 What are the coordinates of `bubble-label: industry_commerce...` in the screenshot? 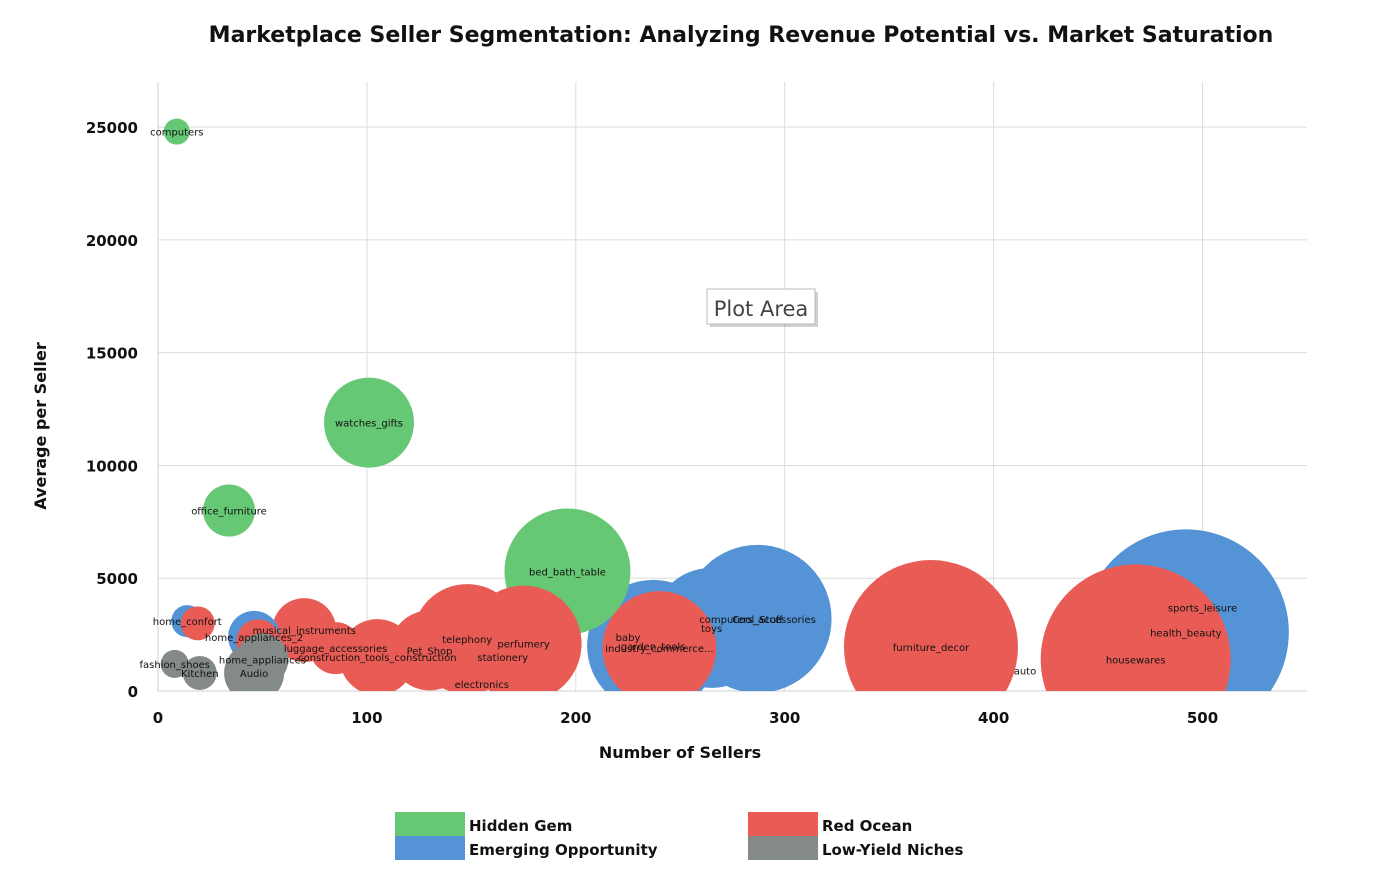 It's located at (659, 649).